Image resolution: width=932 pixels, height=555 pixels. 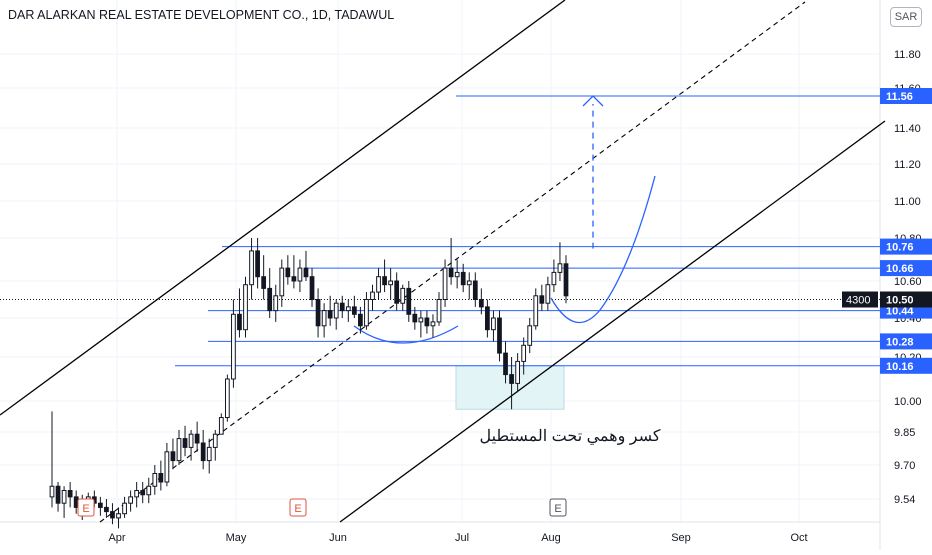 What do you see at coordinates (908, 402) in the screenshot?
I see `price-tick-label: 10.00` at bounding box center [908, 402].